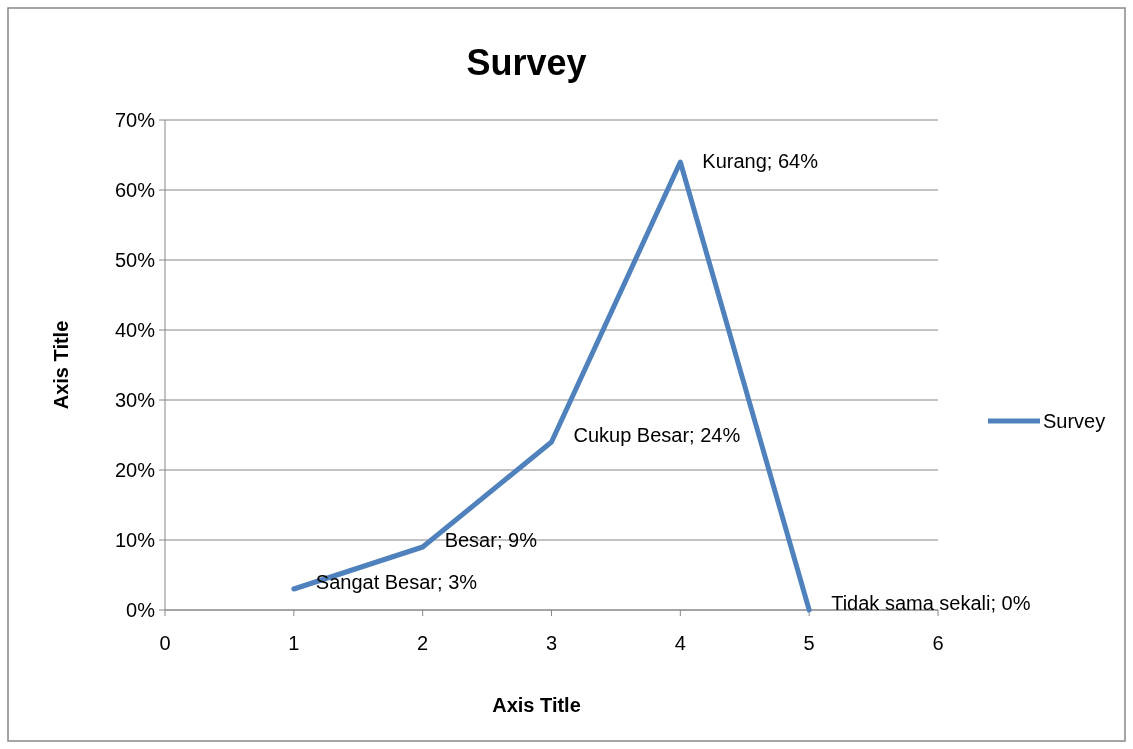  Describe the element at coordinates (938, 643) in the screenshot. I see `x-tick-label: 6` at that location.